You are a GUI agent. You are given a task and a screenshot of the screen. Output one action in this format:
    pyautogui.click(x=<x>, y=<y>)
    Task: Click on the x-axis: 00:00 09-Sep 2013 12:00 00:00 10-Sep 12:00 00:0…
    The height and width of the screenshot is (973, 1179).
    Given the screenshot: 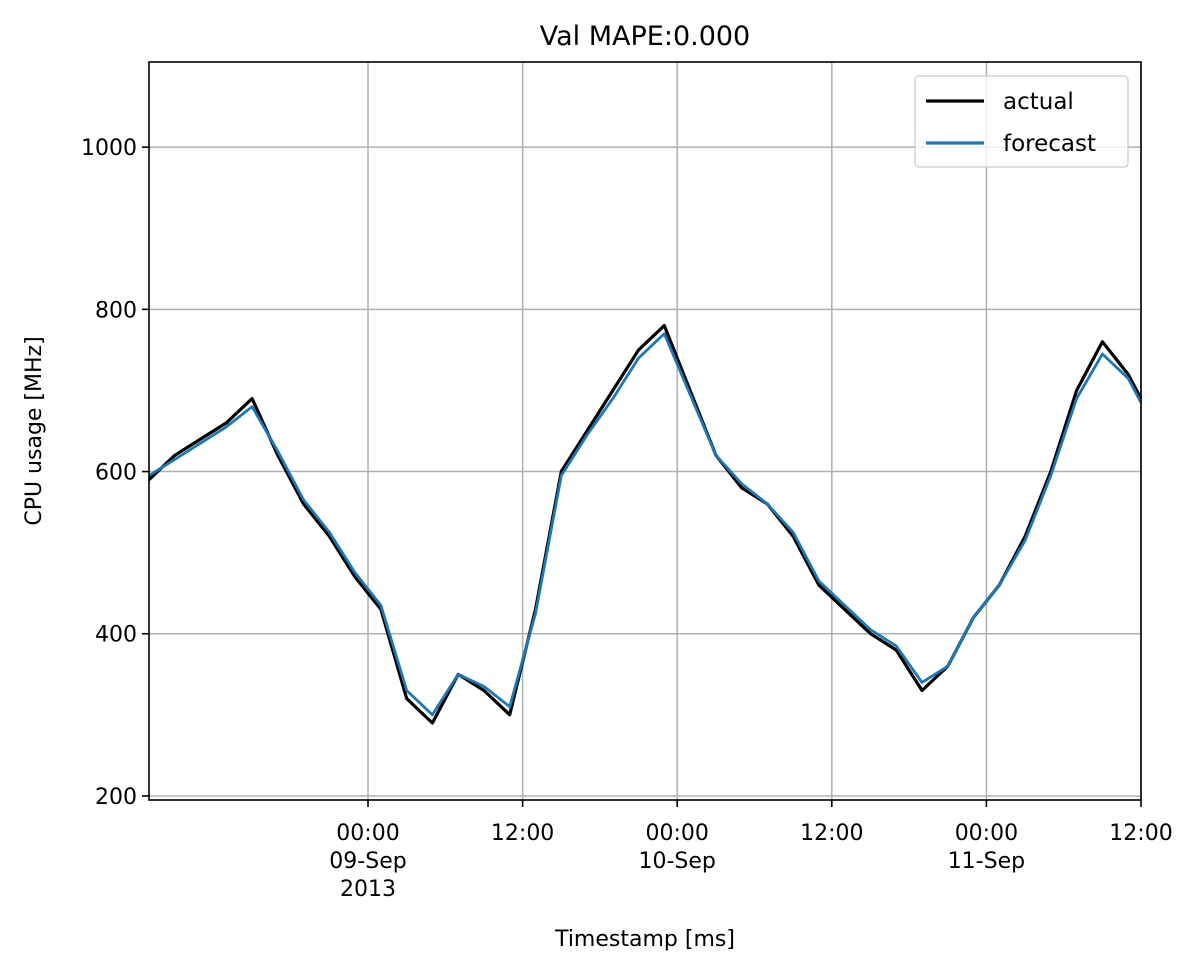 What is the action you would take?
    pyautogui.click(x=751, y=851)
    